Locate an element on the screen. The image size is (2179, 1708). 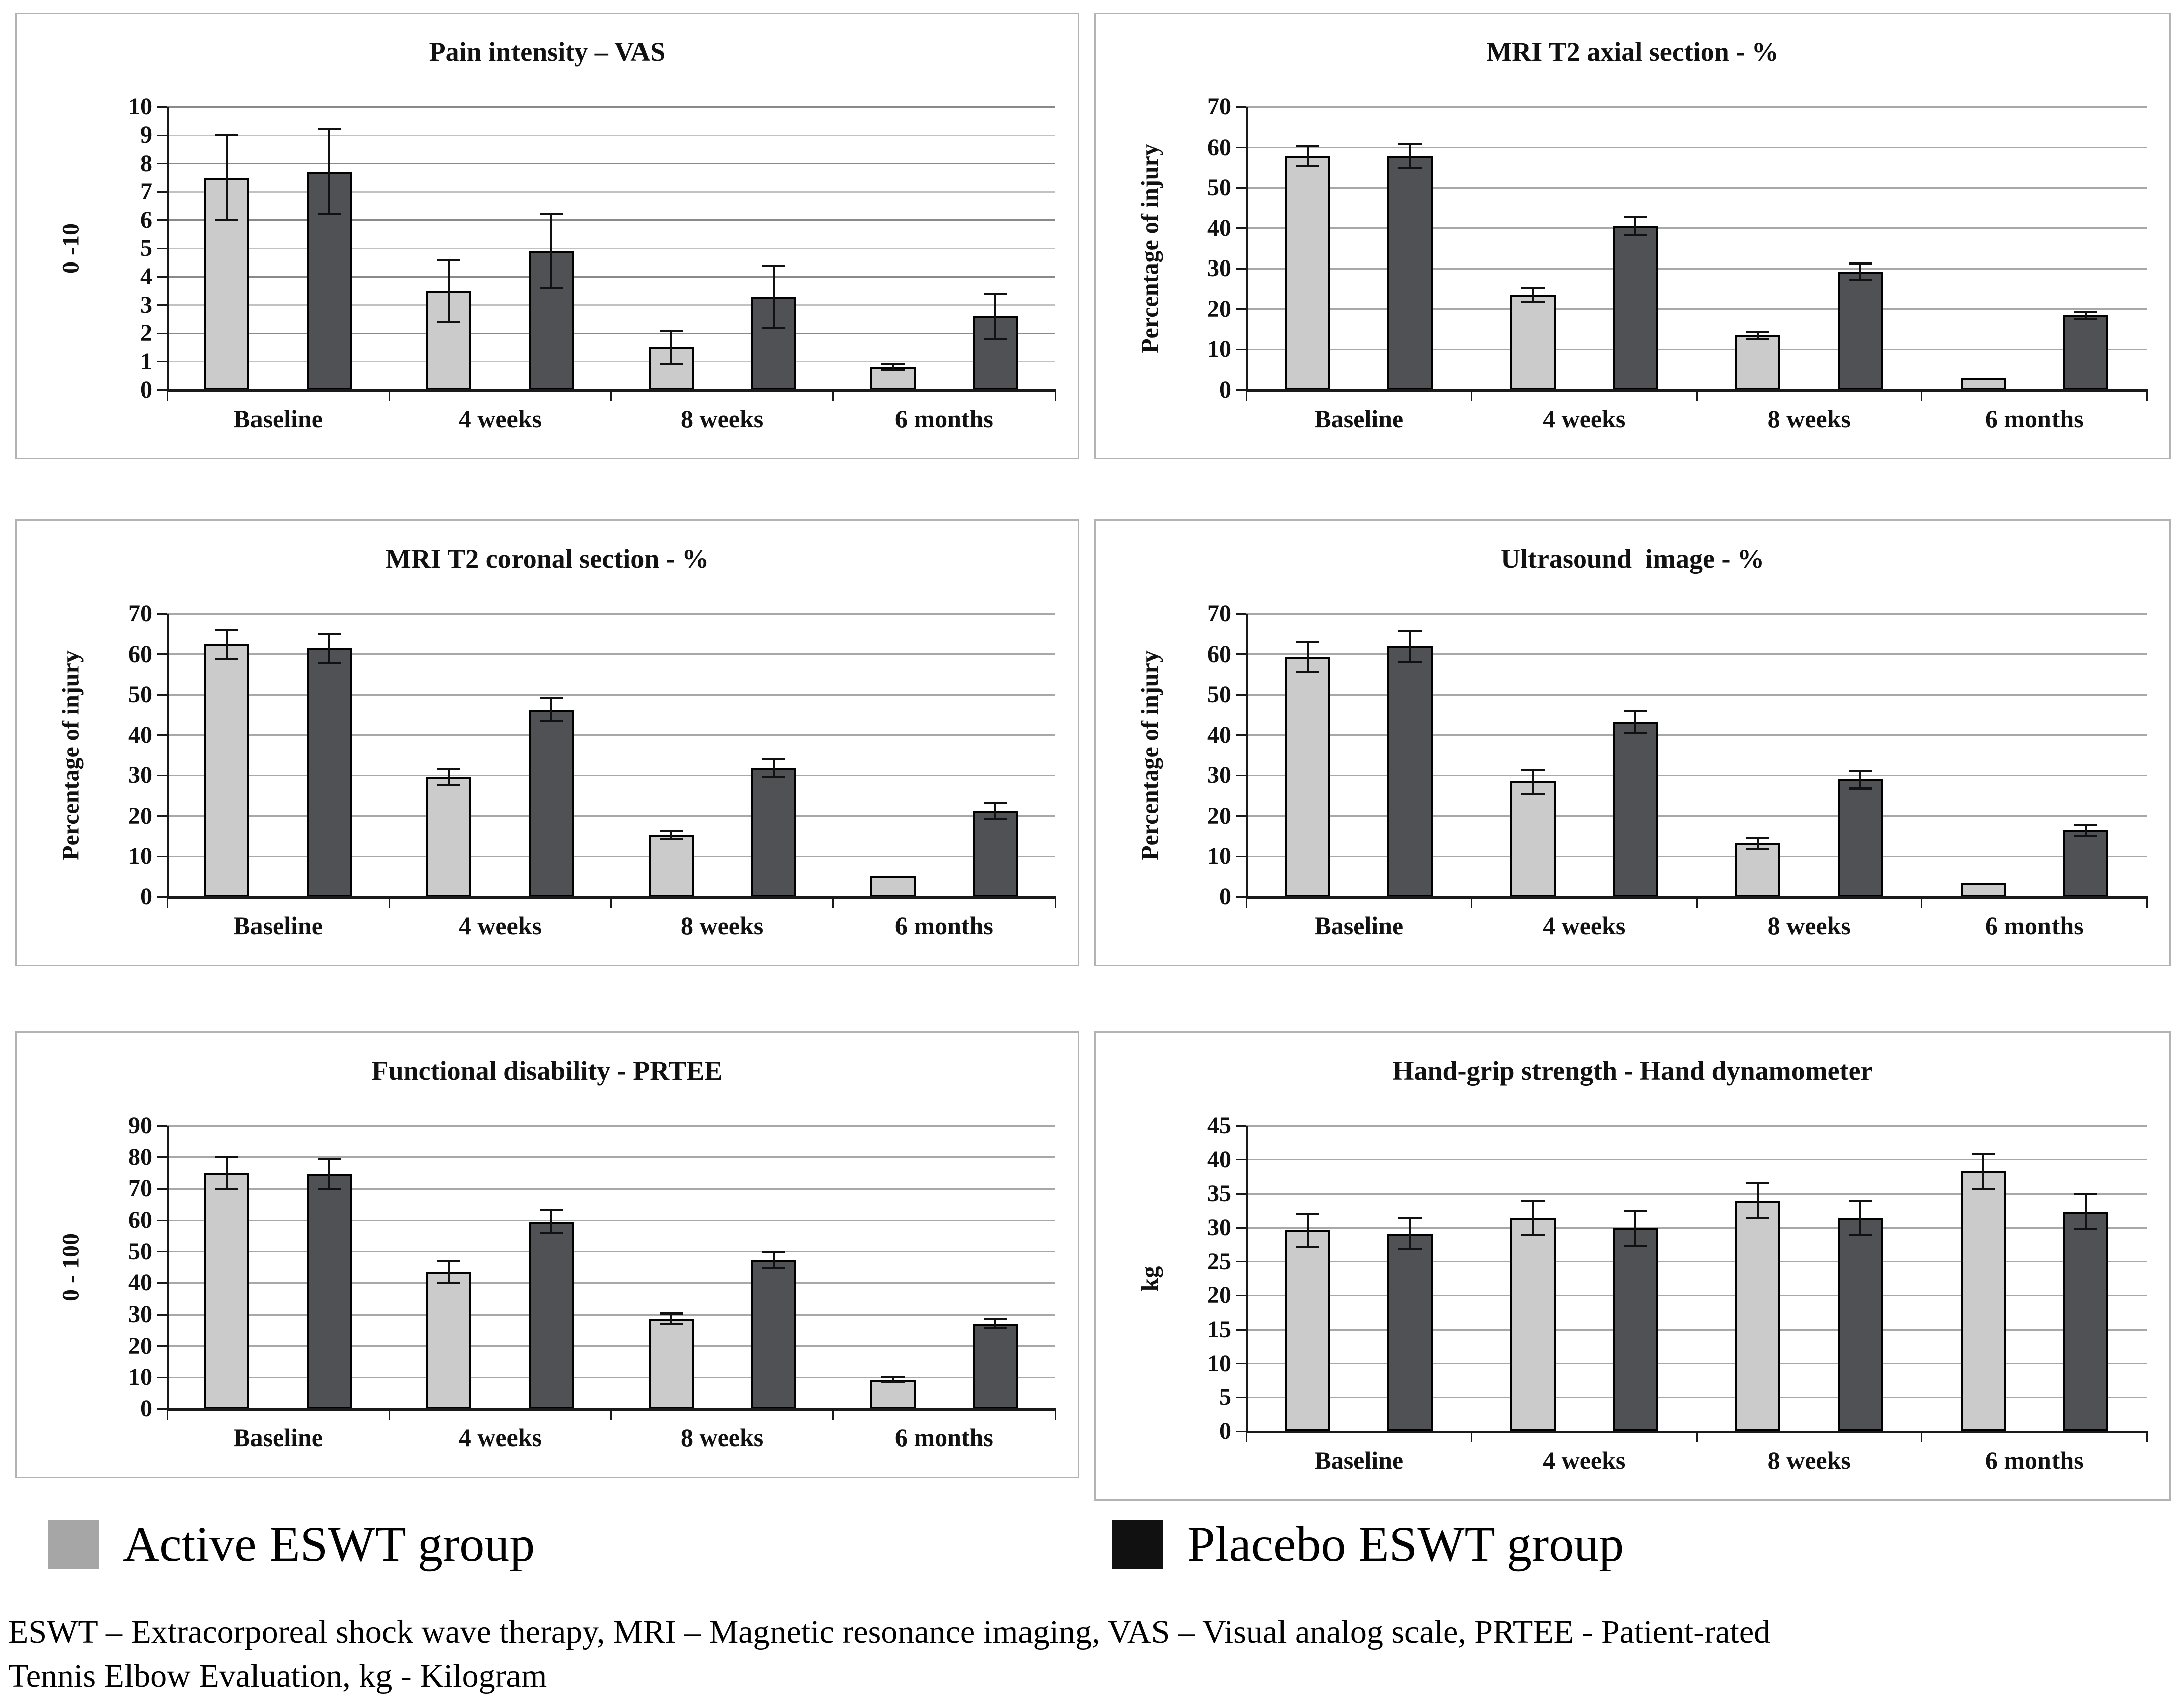
y-tick-label: 50 is located at coordinates (1219, 694).